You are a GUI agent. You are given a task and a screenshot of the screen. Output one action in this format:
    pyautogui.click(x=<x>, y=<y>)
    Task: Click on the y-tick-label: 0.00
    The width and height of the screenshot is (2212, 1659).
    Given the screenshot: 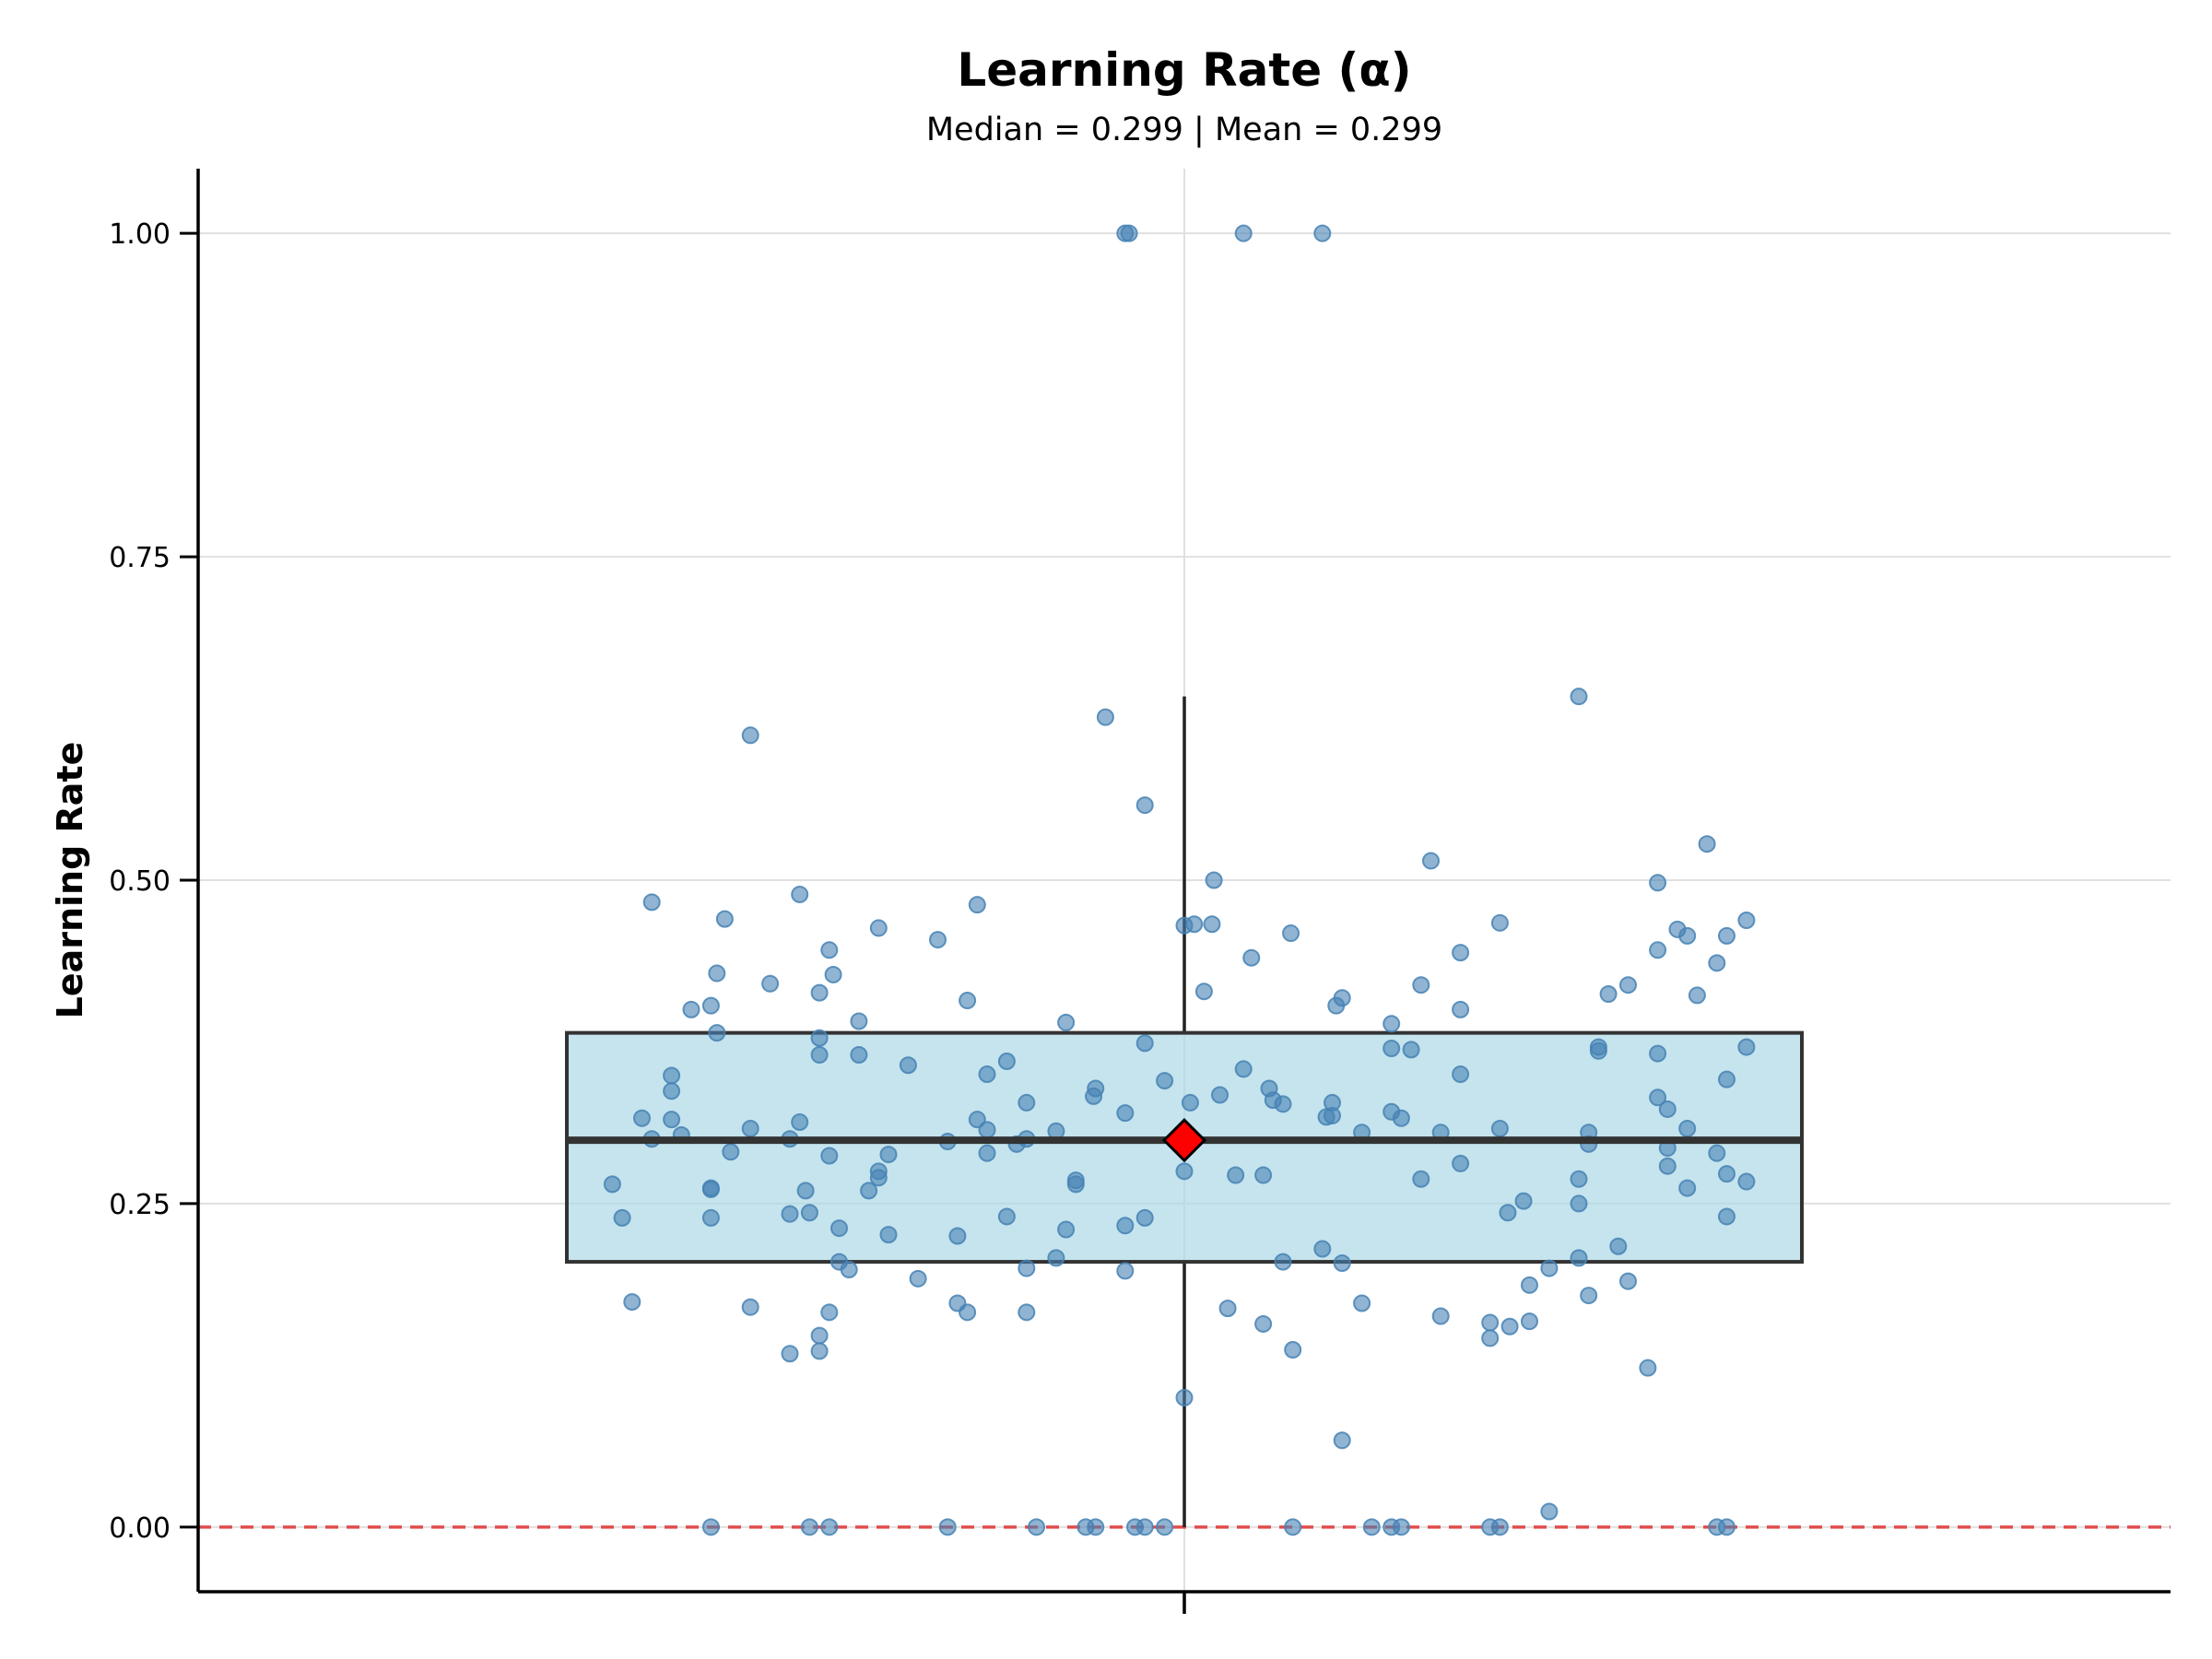 What is the action you would take?
    pyautogui.click(x=140, y=1528)
    